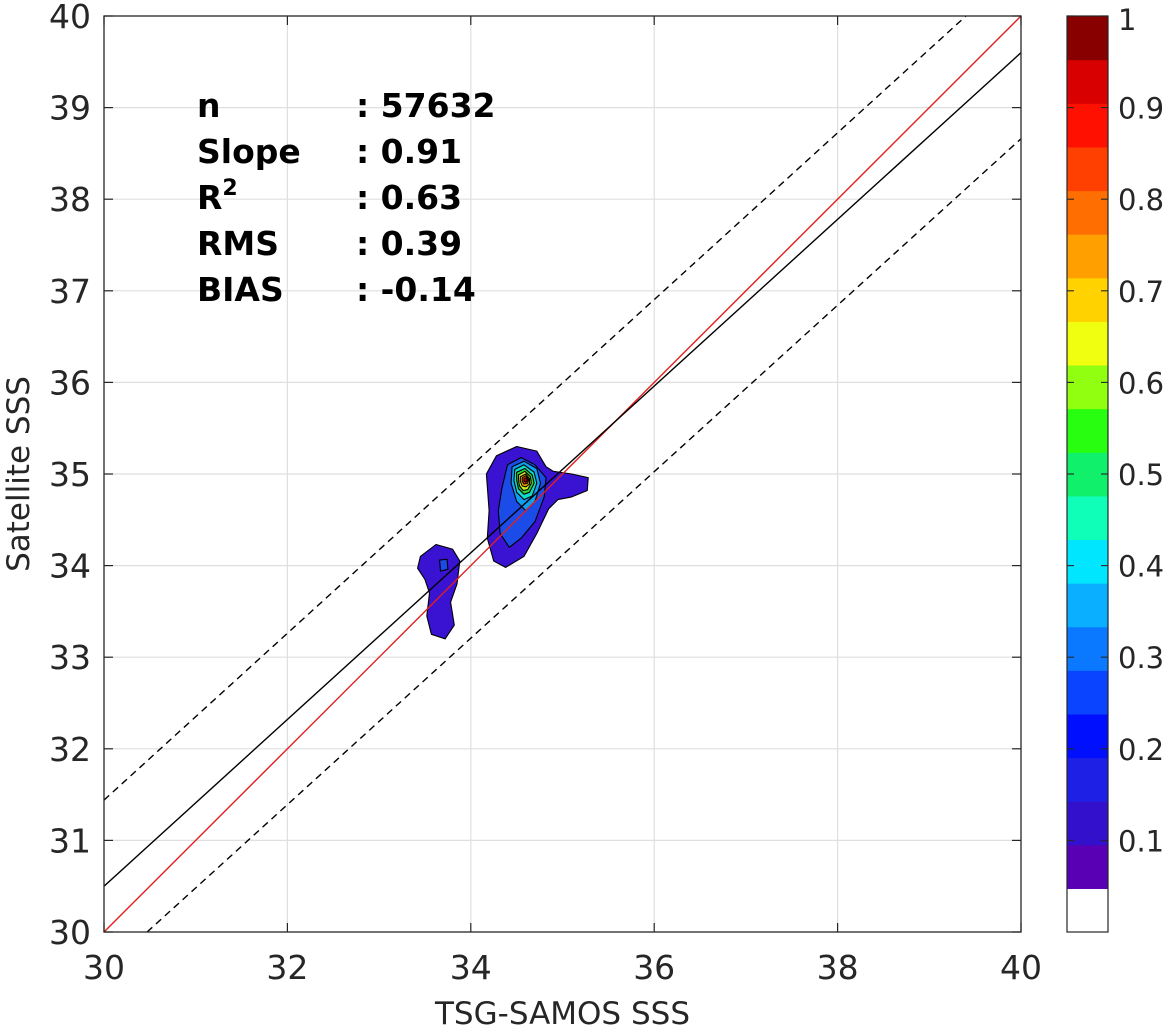  What do you see at coordinates (471, 967) in the screenshot?
I see `x-tick-label: 34` at bounding box center [471, 967].